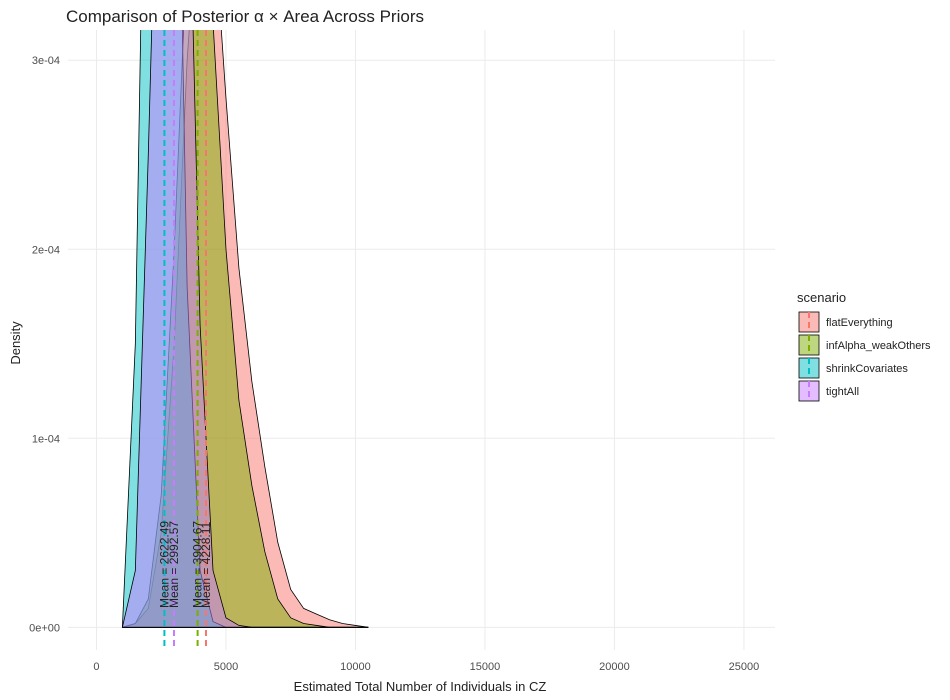 The height and width of the screenshot is (700, 950). What do you see at coordinates (226, 667) in the screenshot?
I see `x-tick-label: 5000` at bounding box center [226, 667].